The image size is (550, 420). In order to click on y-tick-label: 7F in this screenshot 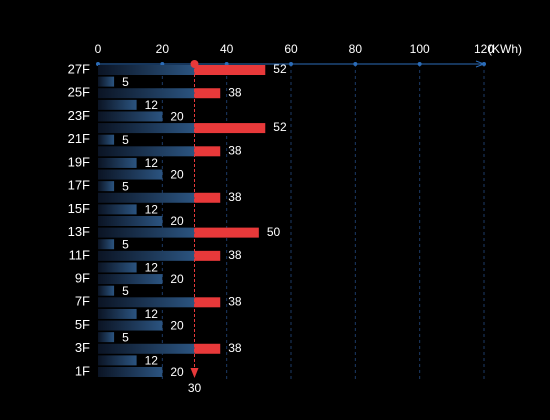, I will do `click(82, 301)`.